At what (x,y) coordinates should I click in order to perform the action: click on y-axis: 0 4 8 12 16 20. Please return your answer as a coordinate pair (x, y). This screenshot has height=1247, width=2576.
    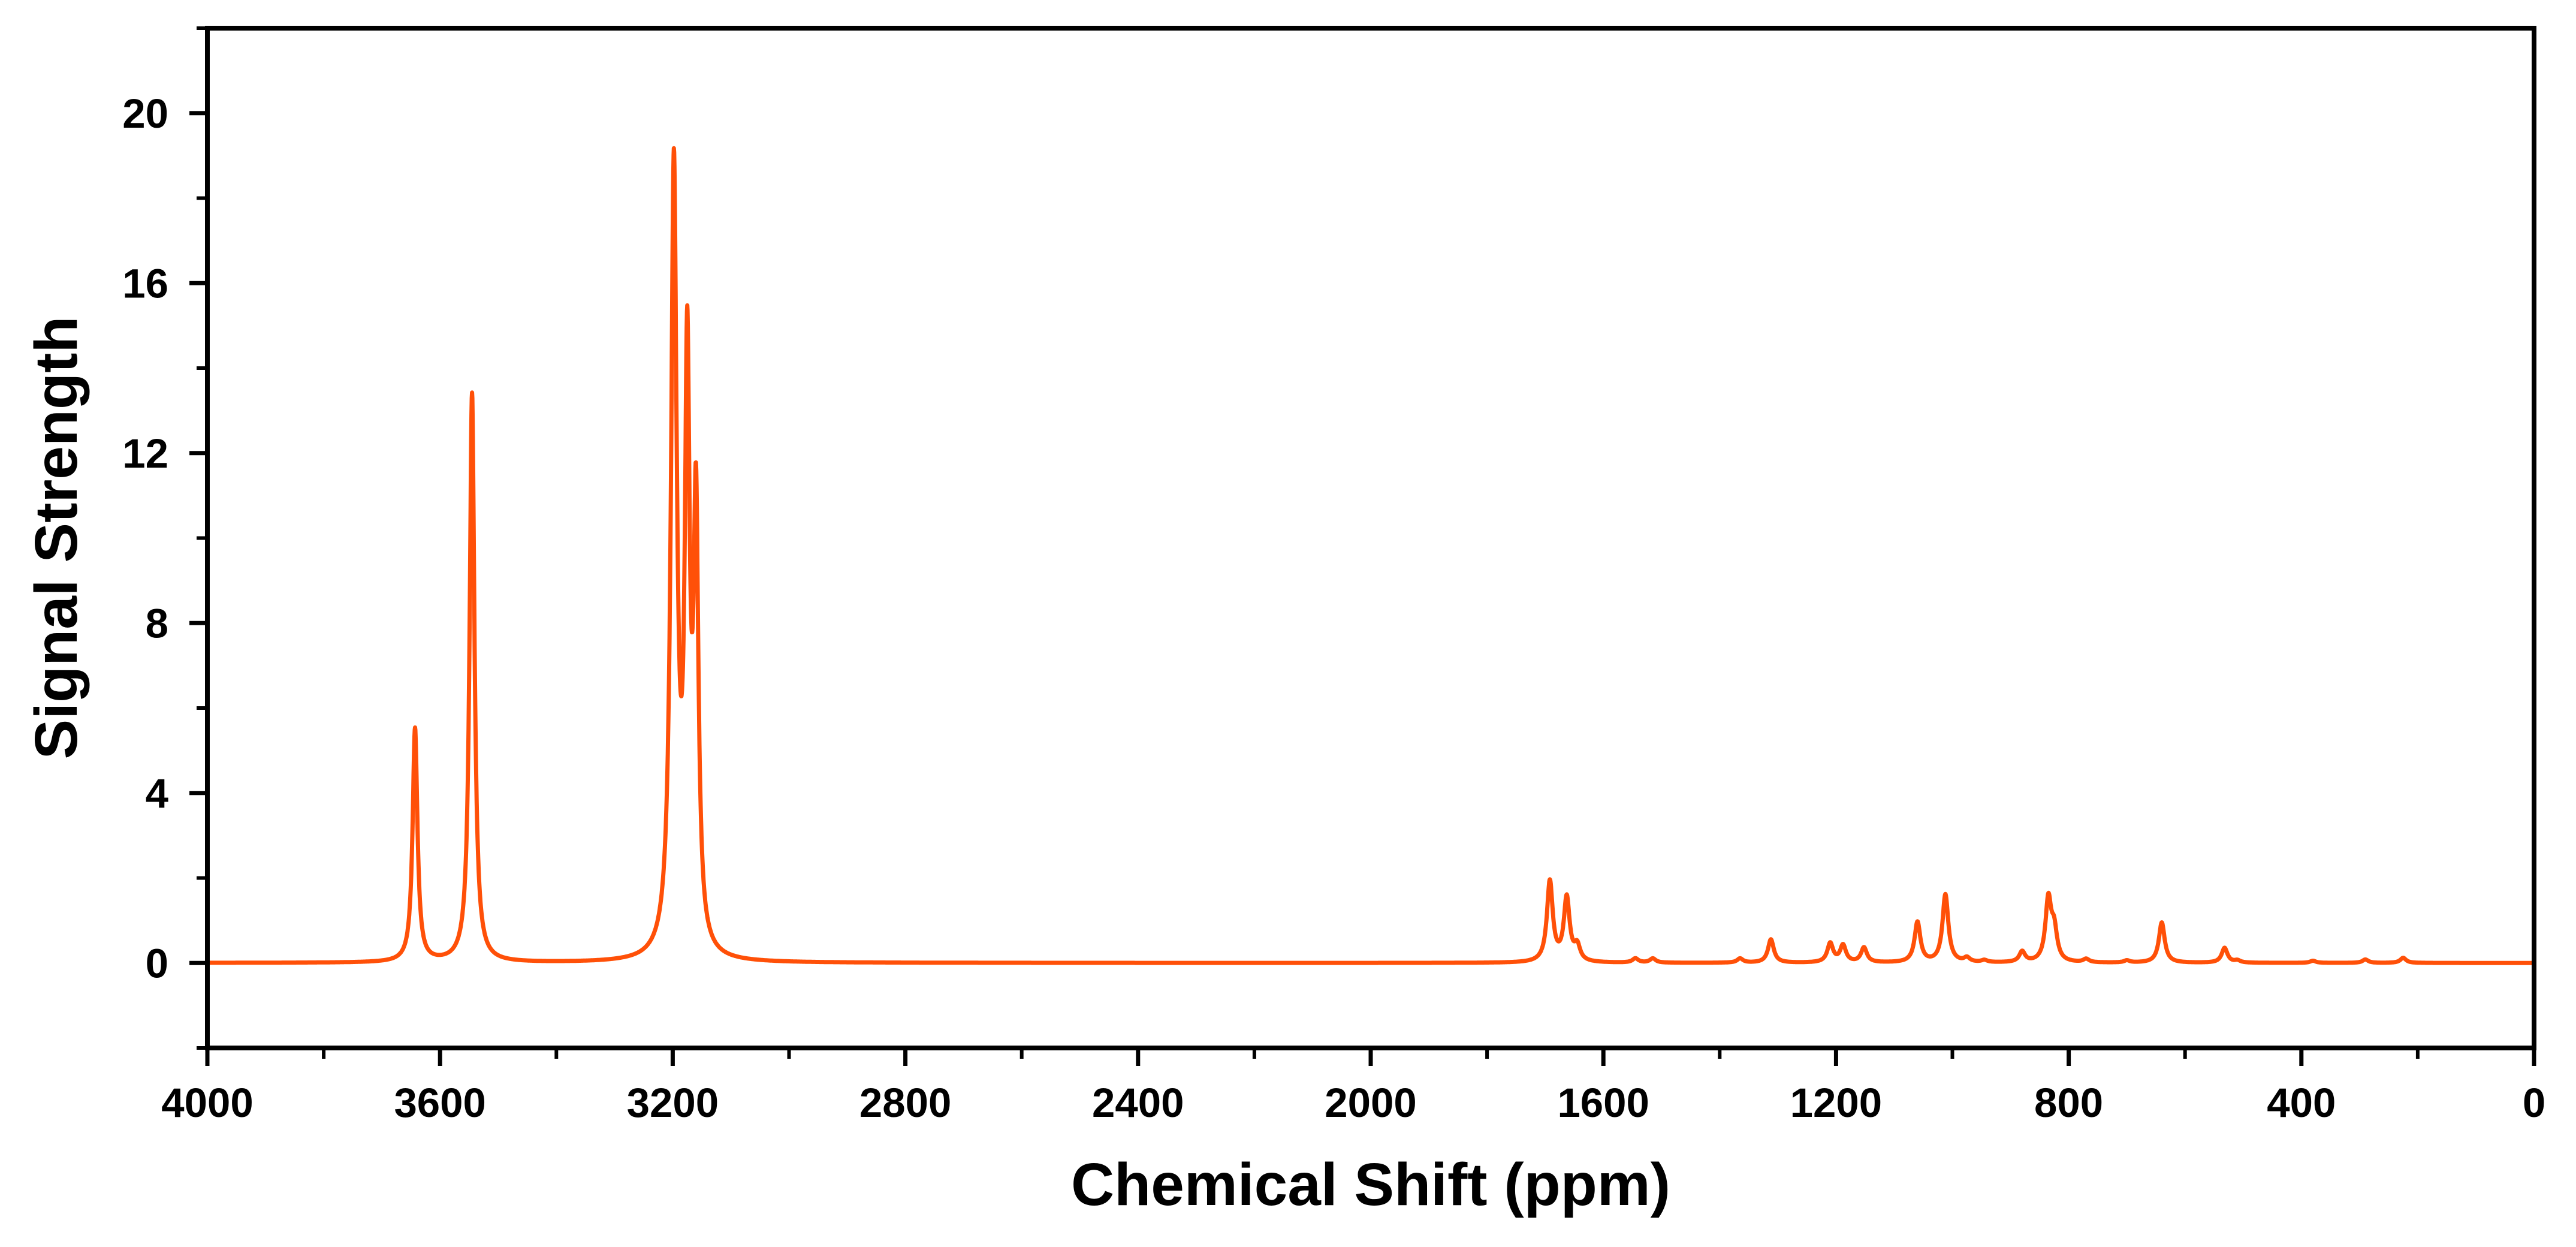
    Looking at the image, I should click on (165, 538).